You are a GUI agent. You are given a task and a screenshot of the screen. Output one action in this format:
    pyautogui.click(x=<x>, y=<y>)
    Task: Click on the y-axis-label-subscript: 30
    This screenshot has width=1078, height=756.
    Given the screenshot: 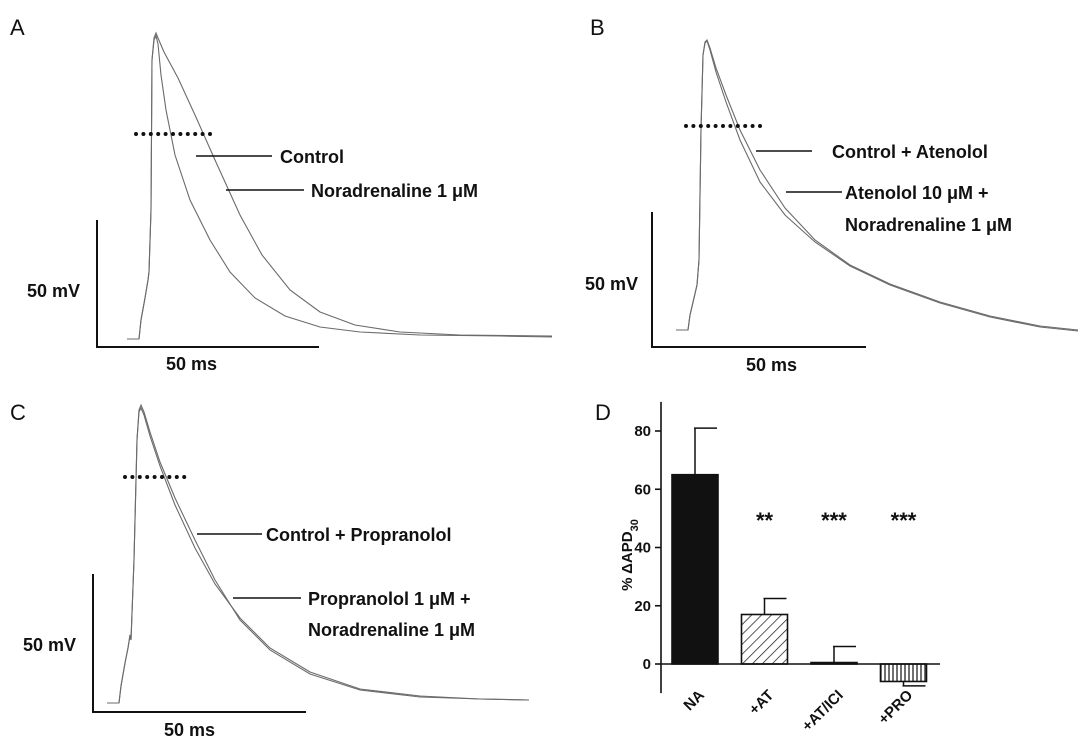 What is the action you would take?
    pyautogui.click(x=635, y=525)
    